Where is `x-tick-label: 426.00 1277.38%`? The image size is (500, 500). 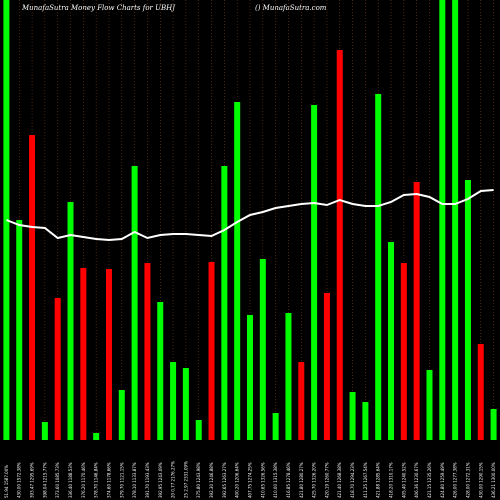
x-tick-label: 426.00 1277.38% is located at coordinates (455, 480).